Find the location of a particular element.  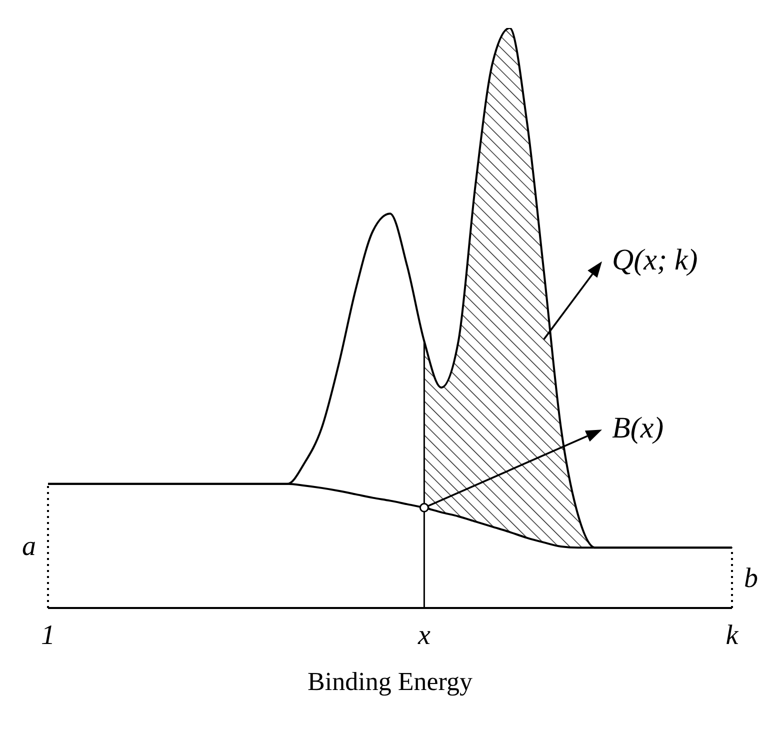

annotation: Q(x; k) is located at coordinates (655, 259).